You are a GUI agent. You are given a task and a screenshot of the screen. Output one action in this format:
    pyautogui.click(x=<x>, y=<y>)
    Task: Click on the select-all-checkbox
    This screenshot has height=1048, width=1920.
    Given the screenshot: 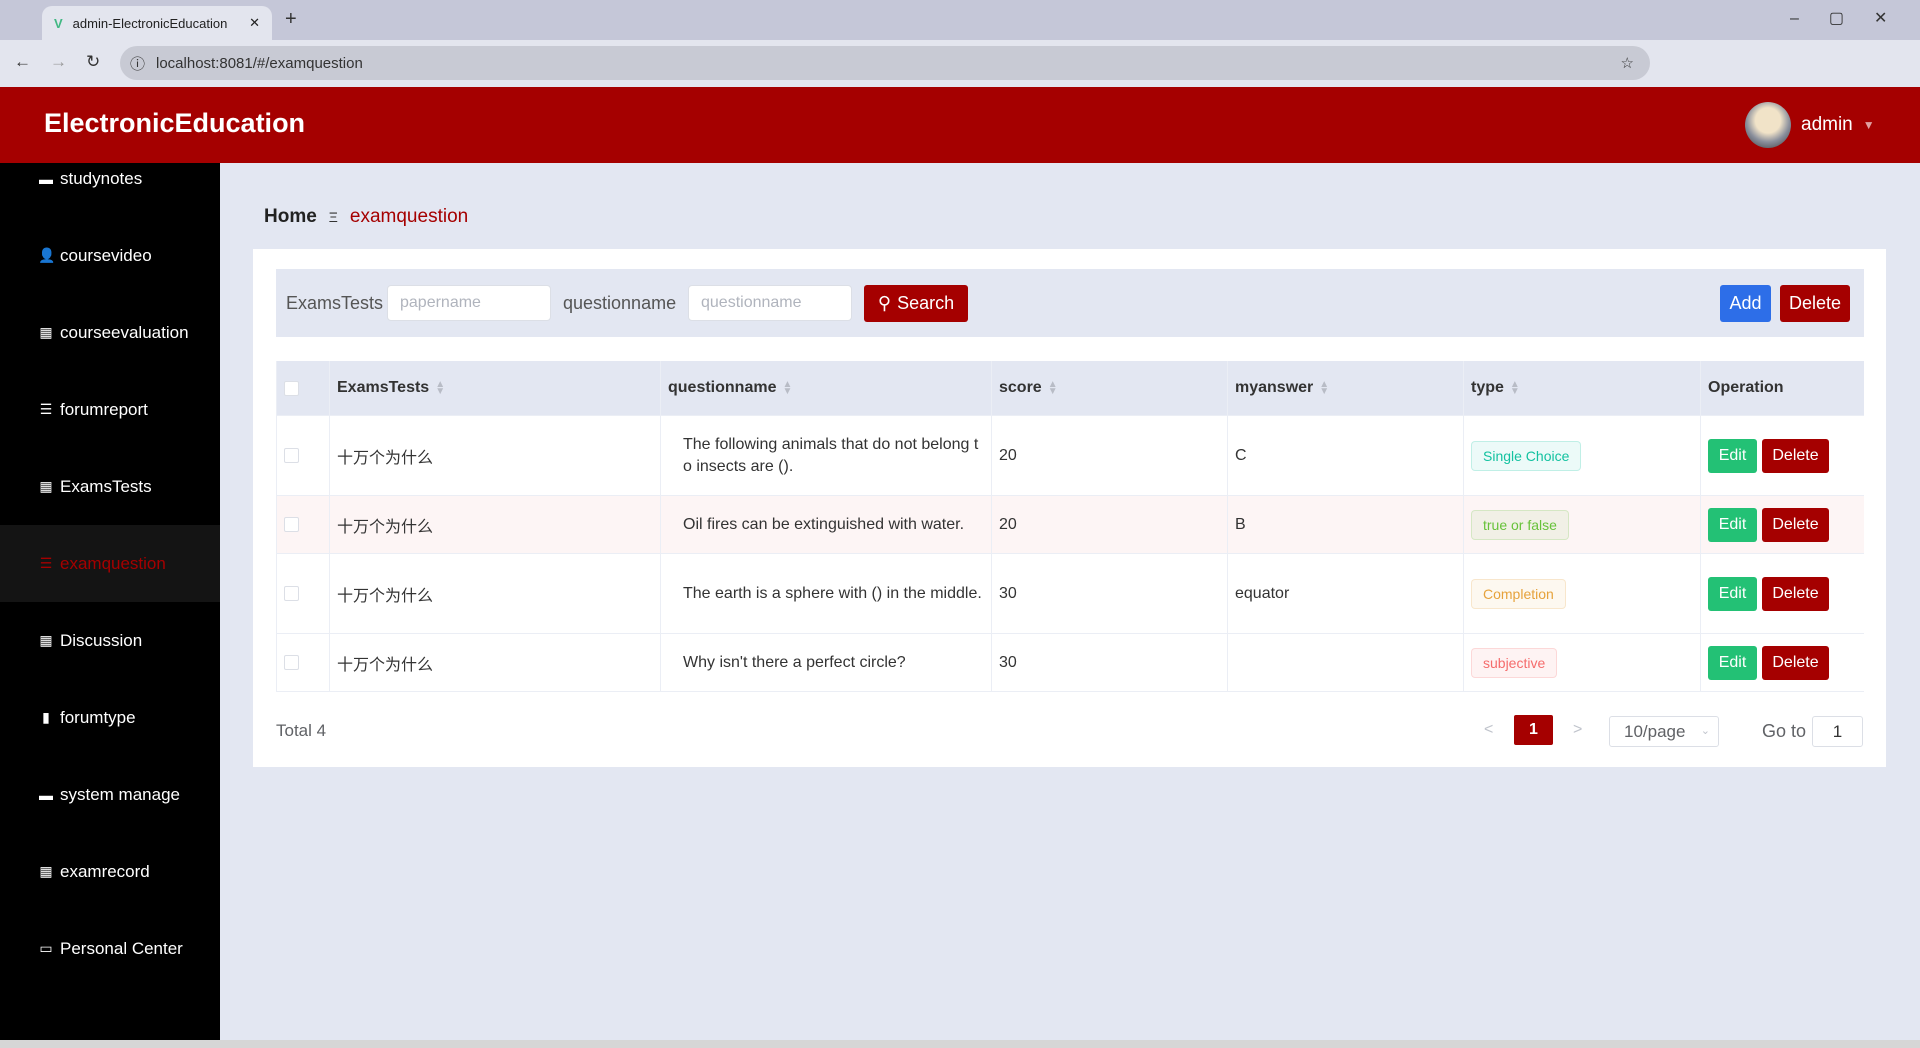 What is the action you would take?
    pyautogui.click(x=291, y=388)
    